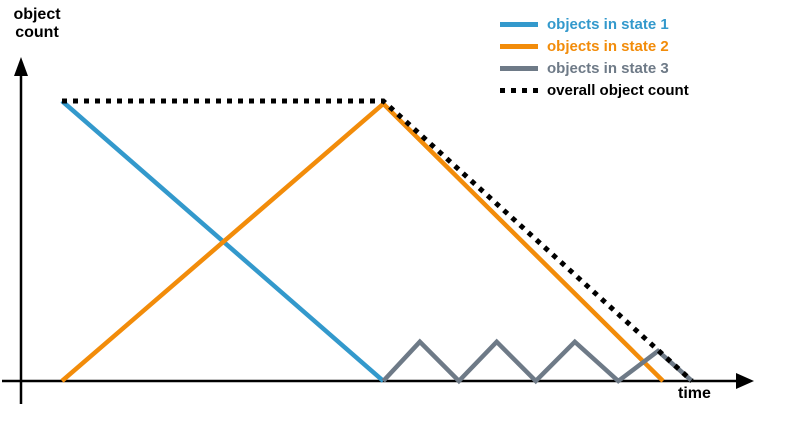  I want to click on legend-label-overall: overall object count, so click(618, 90).